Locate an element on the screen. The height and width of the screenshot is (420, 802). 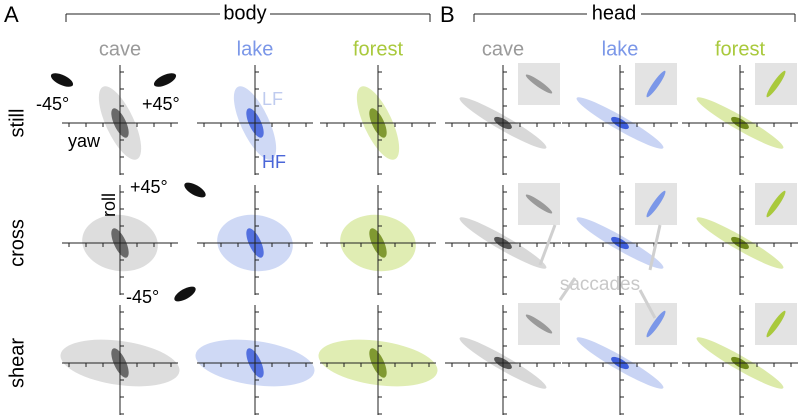
annotation: HF is located at coordinates (274, 162).